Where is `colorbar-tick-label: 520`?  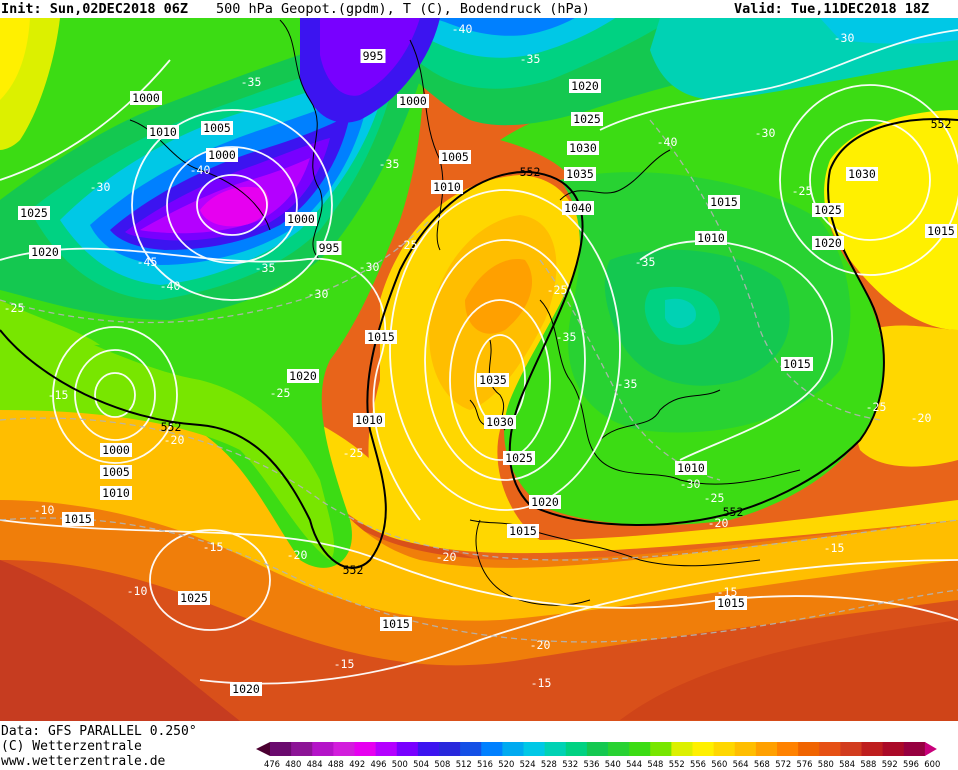
colorbar-tick-label: 520 is located at coordinates (506, 764).